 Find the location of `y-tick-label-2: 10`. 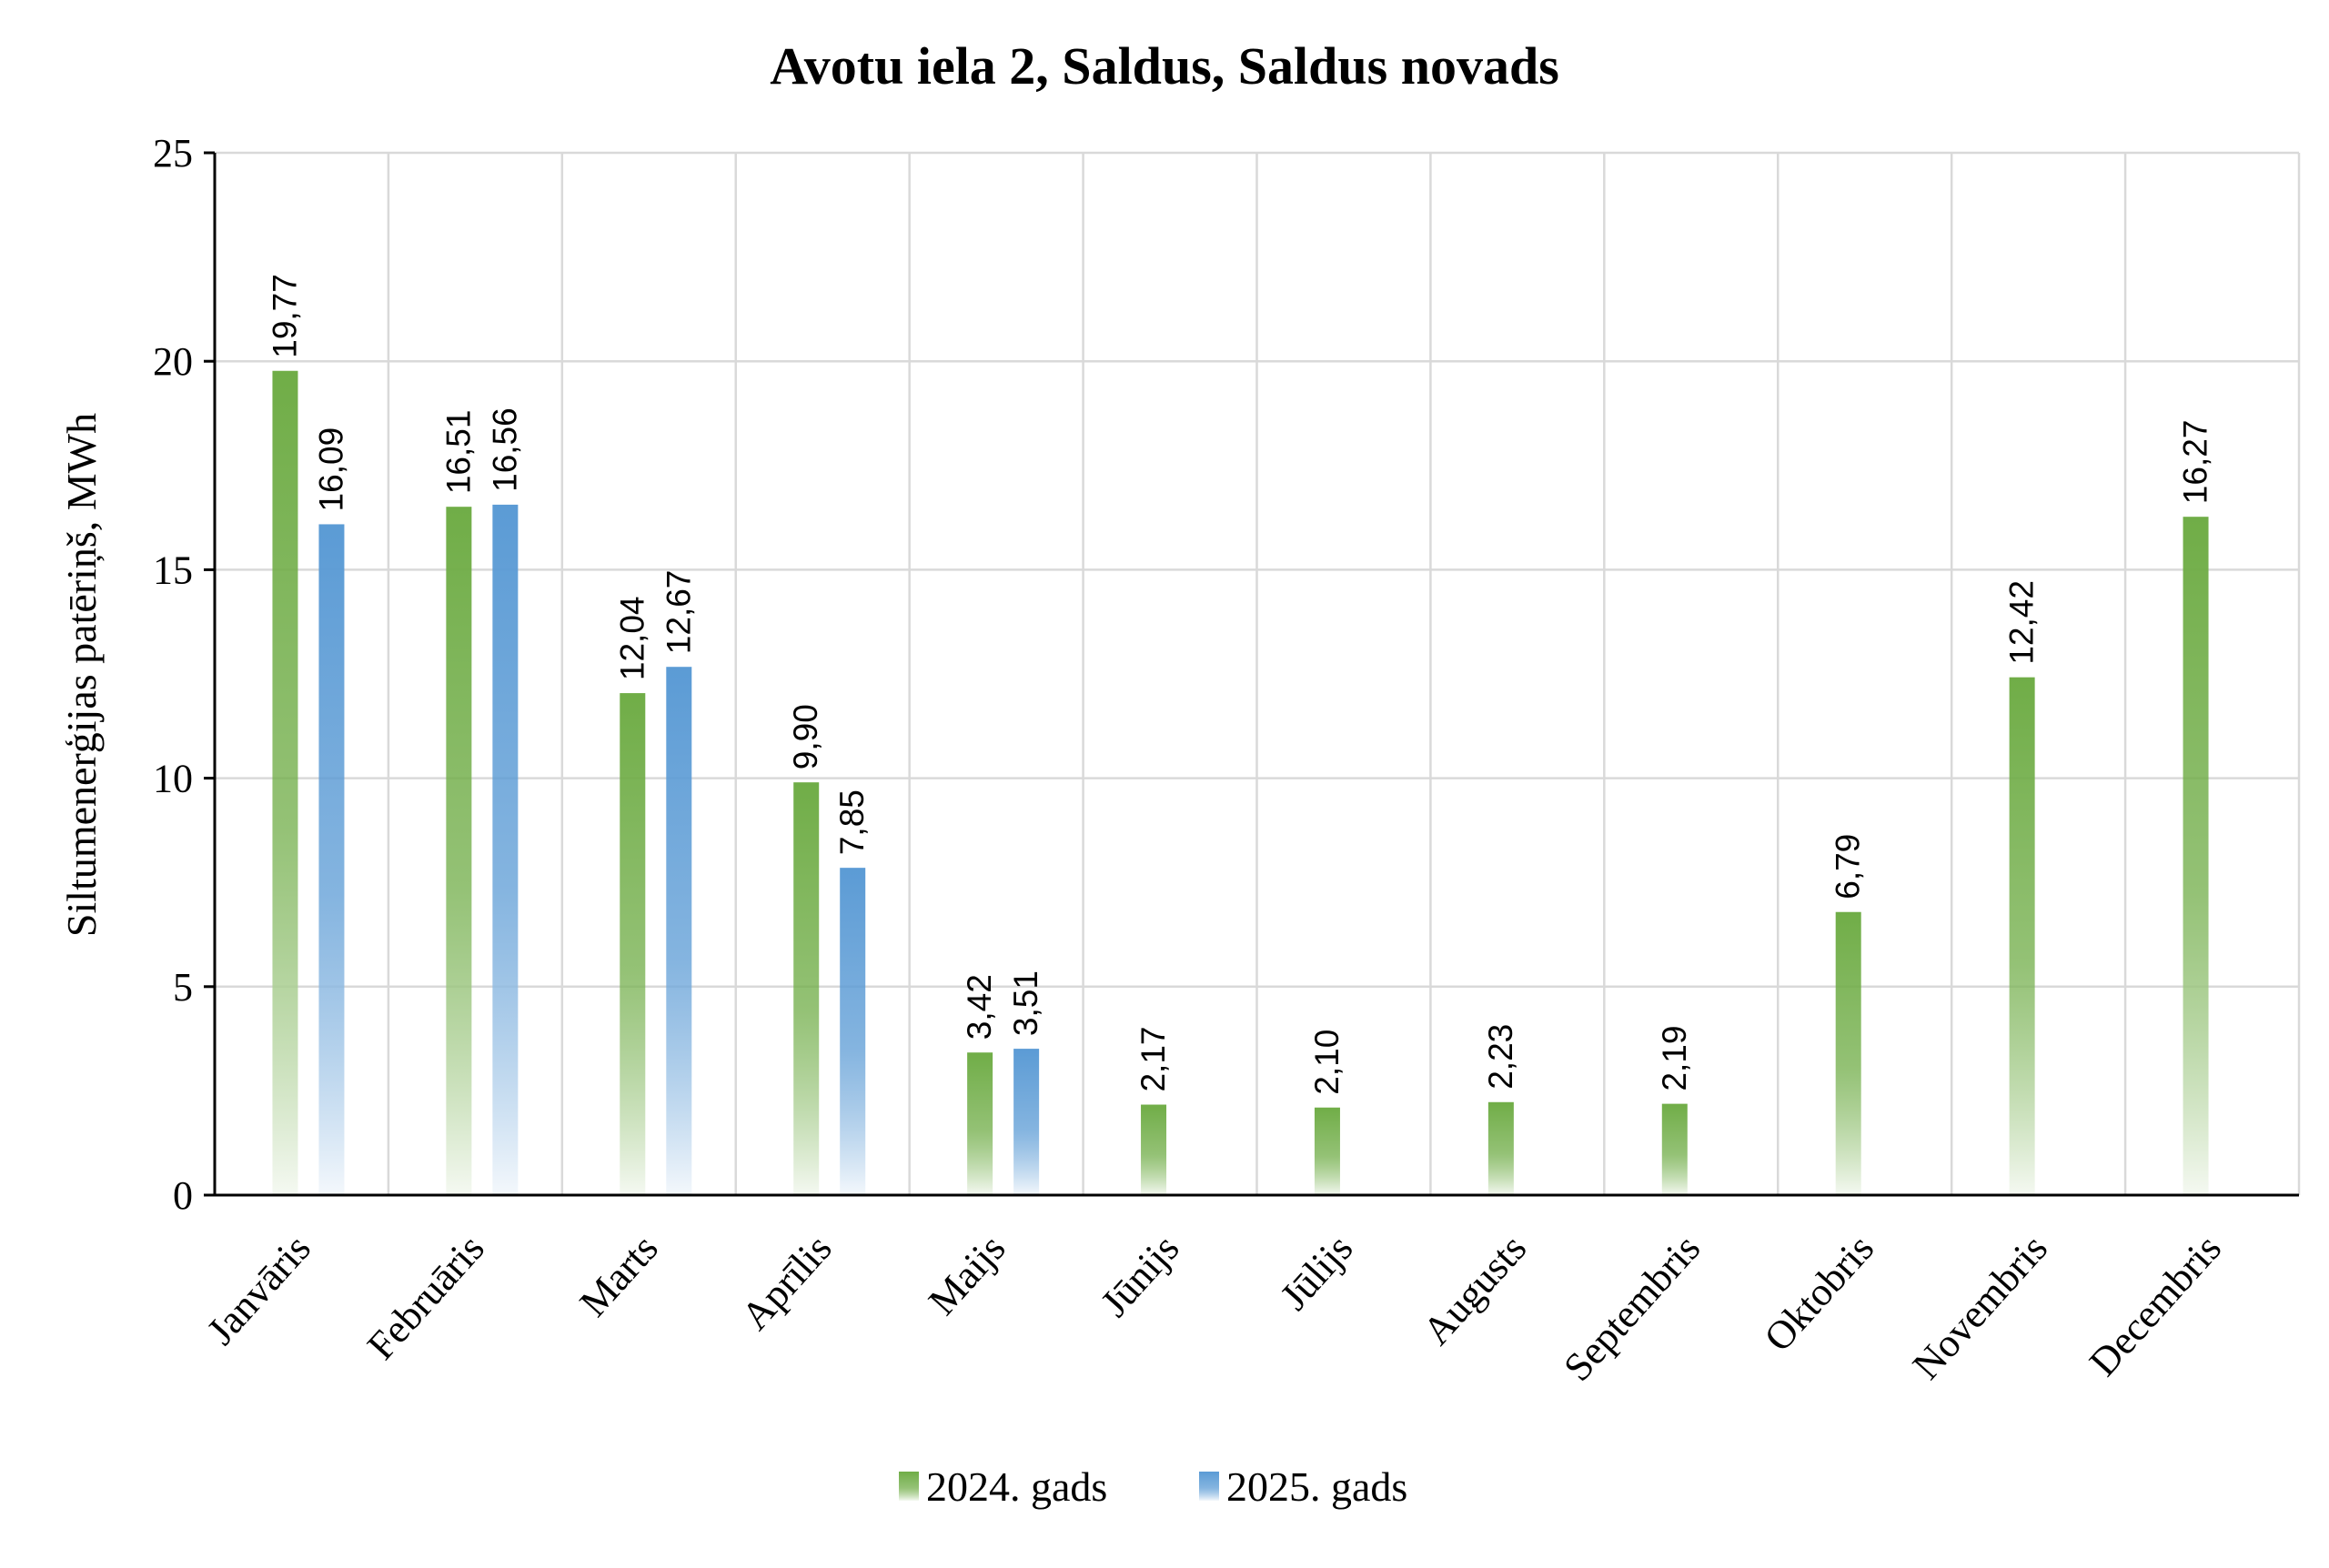

y-tick-label-2: 10 is located at coordinates (173, 779).